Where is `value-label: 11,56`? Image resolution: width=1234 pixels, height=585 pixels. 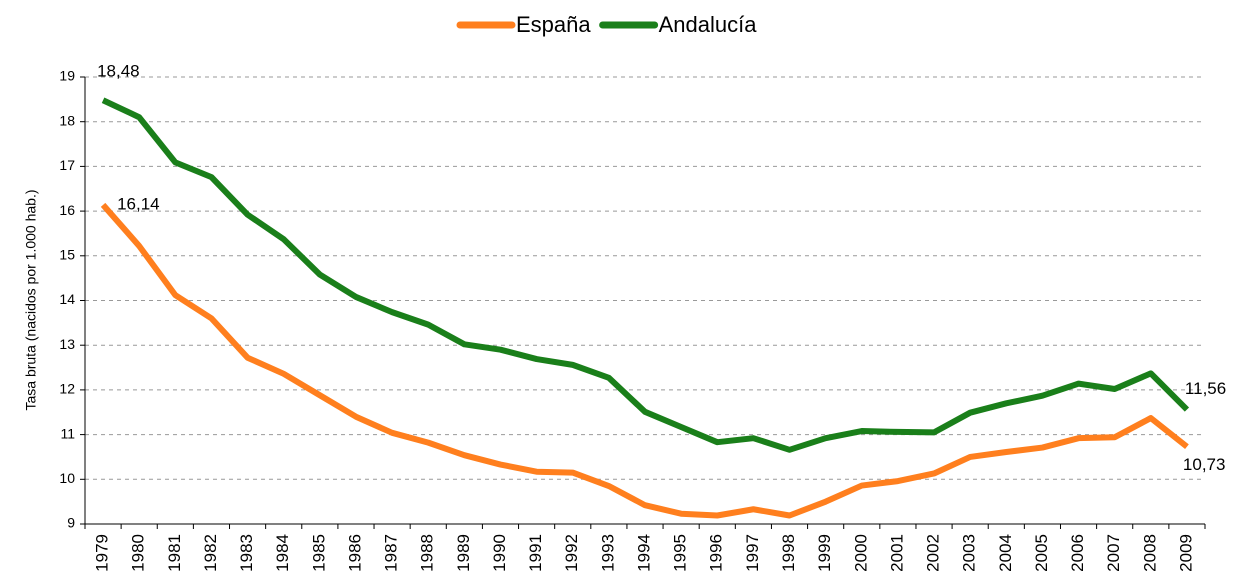 value-label: 11,56 is located at coordinates (1205, 388).